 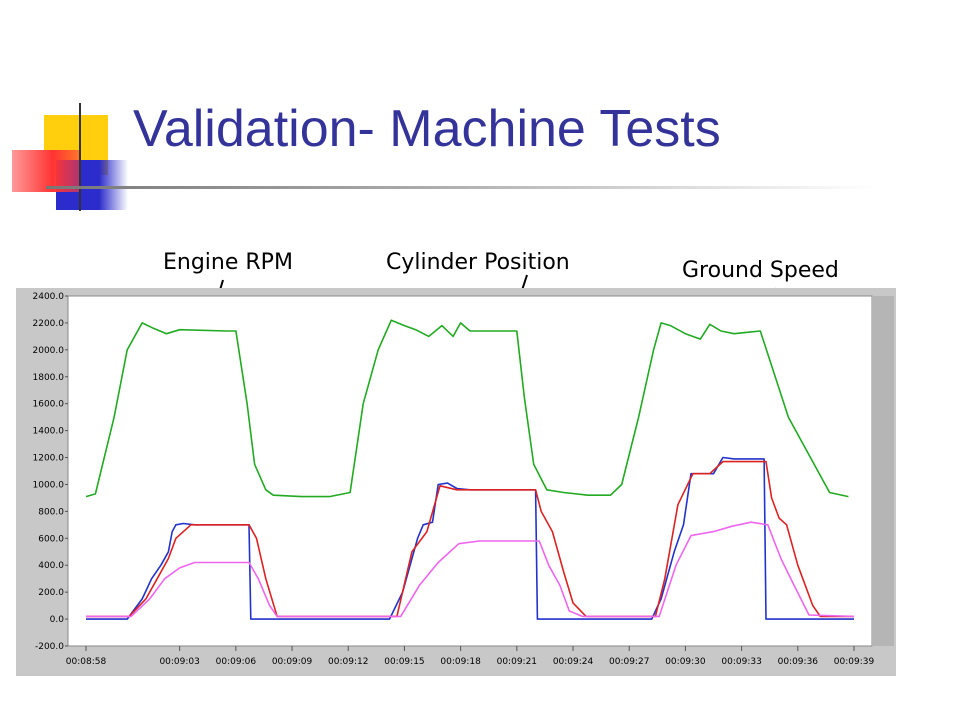 What do you see at coordinates (49, 378) in the screenshot?
I see `y-tick-label: 1800.0` at bounding box center [49, 378].